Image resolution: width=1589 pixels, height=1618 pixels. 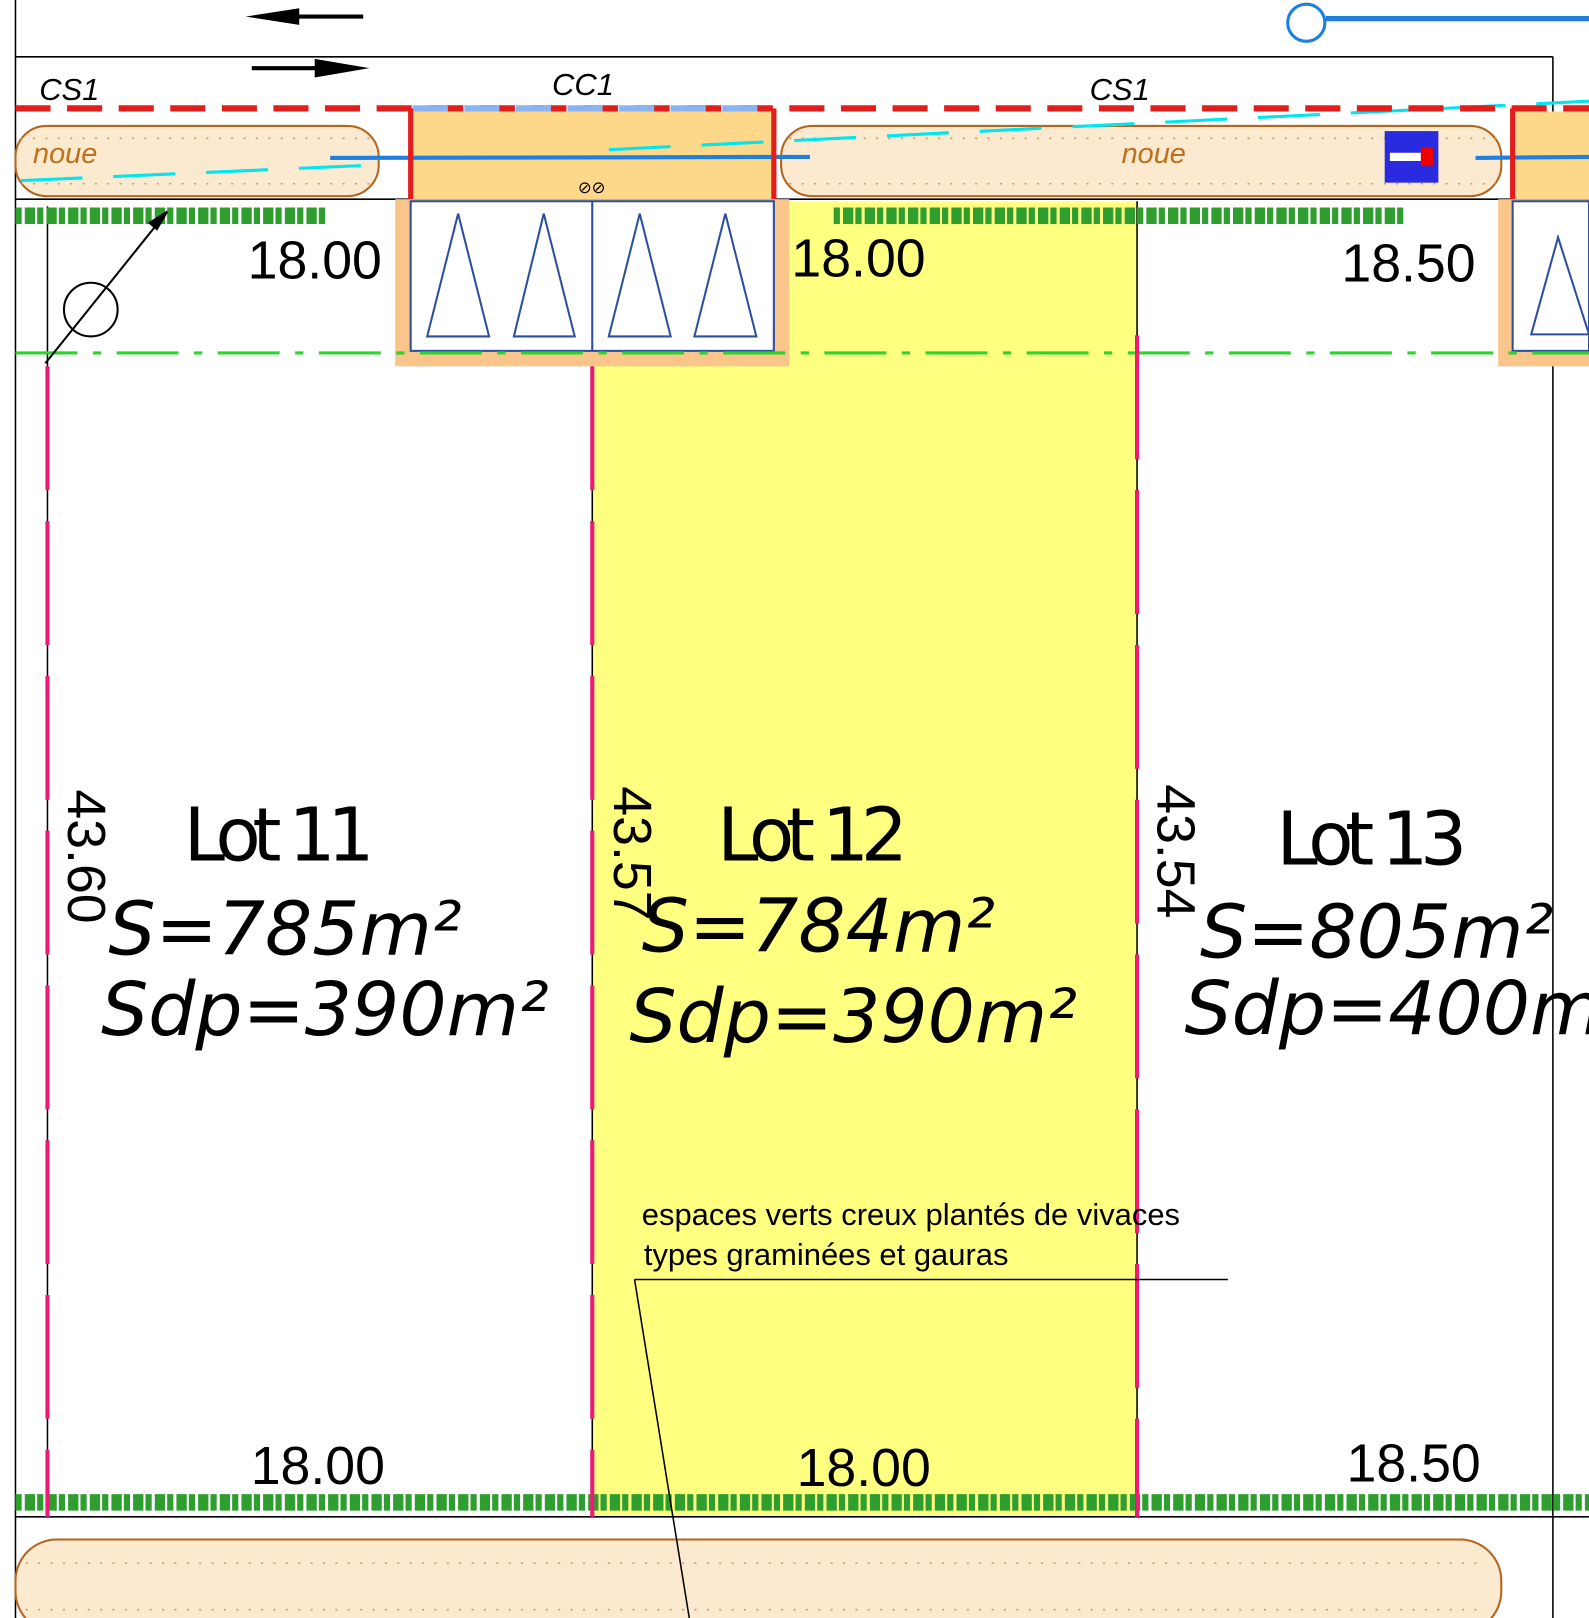 What do you see at coordinates (86, 856) in the screenshot?
I see `depth: 43.60` at bounding box center [86, 856].